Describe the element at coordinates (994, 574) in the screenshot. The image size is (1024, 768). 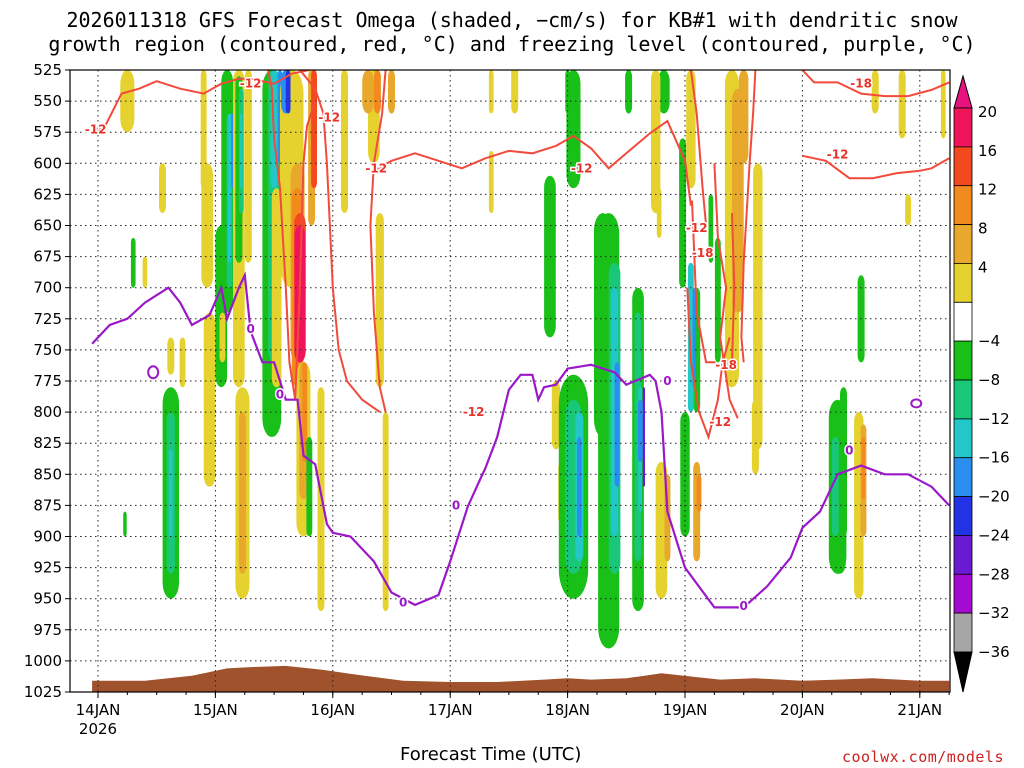
I see `colorbar-label: −28` at that location.